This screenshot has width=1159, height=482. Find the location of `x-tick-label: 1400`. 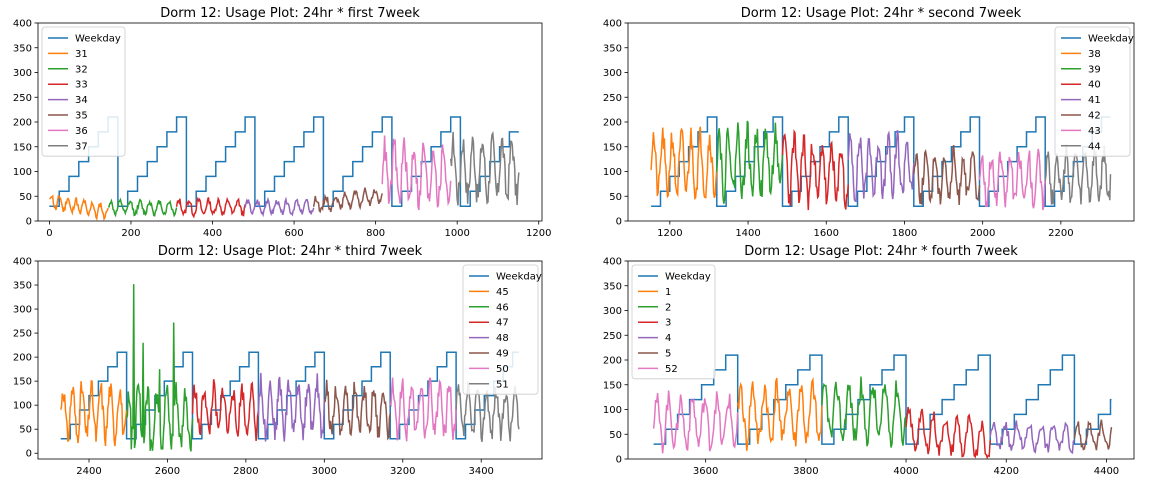

x-tick-label: 1400 is located at coordinates (747, 233).